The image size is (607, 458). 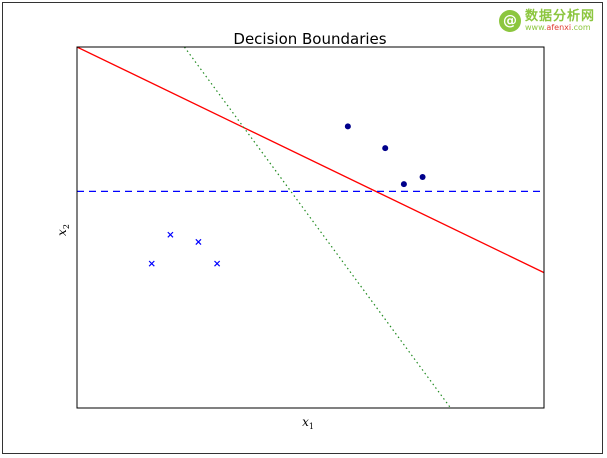 What do you see at coordinates (63, 230) in the screenshot?
I see `y-axis-label: x2` at bounding box center [63, 230].